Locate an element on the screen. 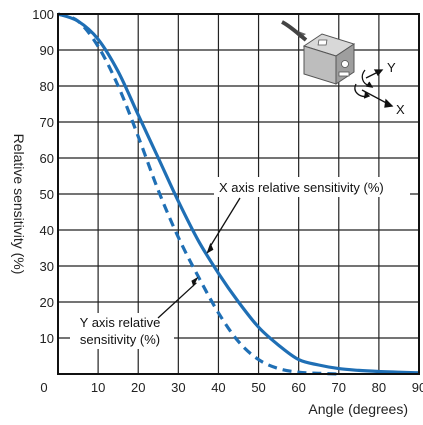 The image size is (423, 425). x-tick-label: 70 is located at coordinates (339, 387).